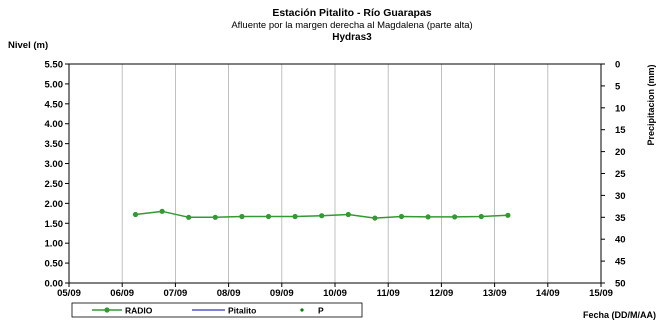 The width and height of the screenshot is (659, 328). I want to click on legend-radio-marker, so click(107, 310).